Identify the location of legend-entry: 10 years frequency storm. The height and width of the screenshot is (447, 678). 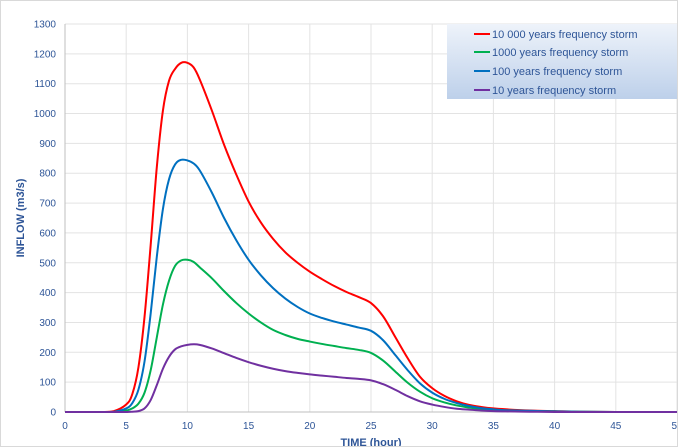
(545, 91).